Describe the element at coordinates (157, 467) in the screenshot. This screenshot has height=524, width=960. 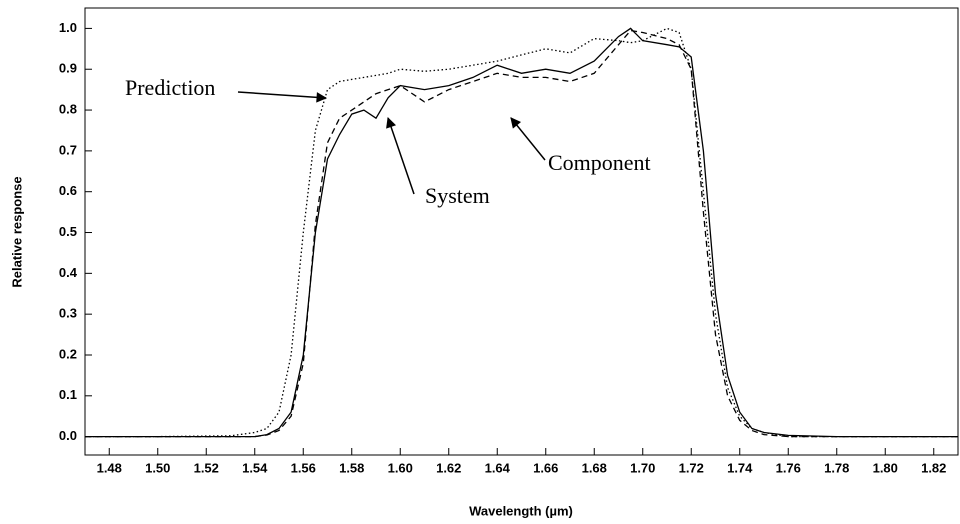
I see `x-tick-label: 1.50` at that location.